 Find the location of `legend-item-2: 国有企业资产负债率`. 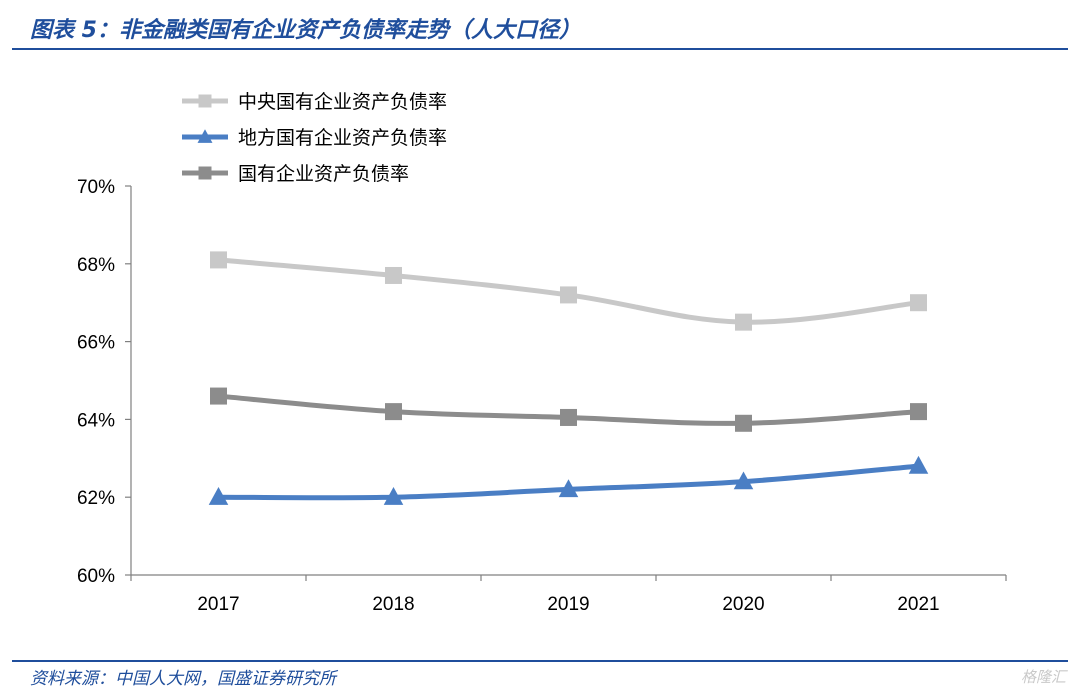

legend-item-2: 国有企业资产负债率 is located at coordinates (295, 174).